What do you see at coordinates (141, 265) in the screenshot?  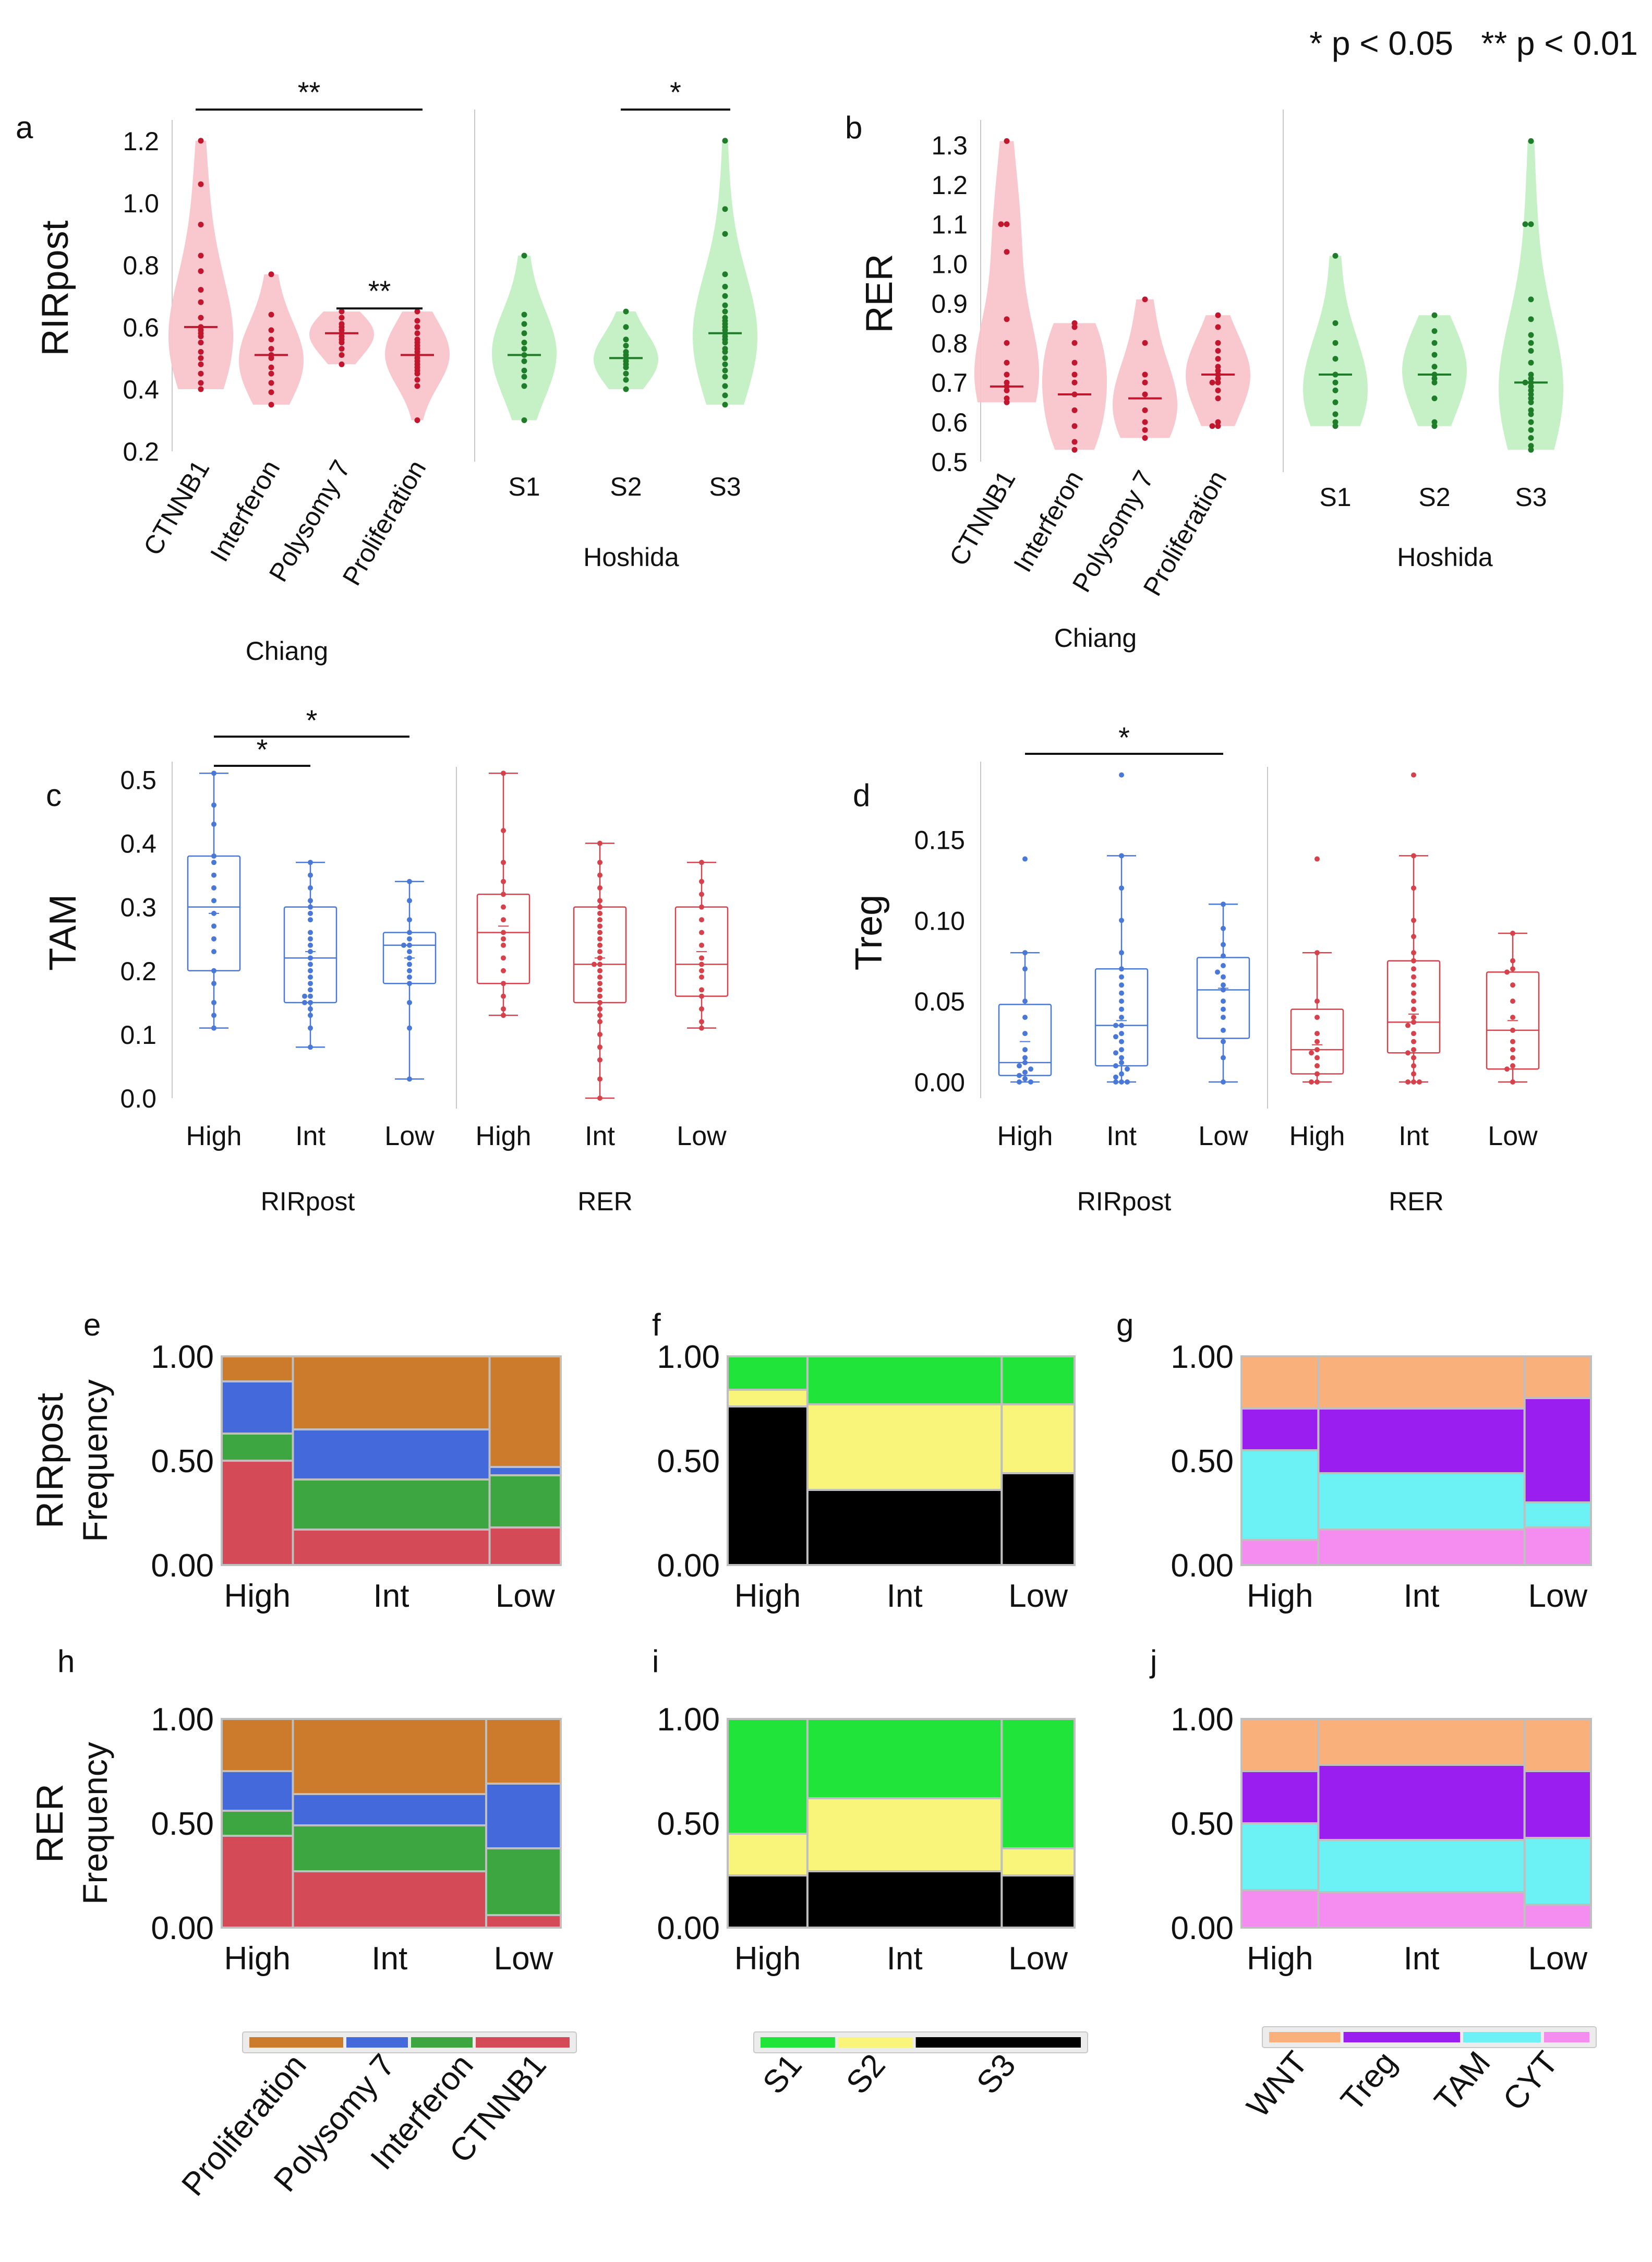 I see `y-tick-label: 0.8` at bounding box center [141, 265].